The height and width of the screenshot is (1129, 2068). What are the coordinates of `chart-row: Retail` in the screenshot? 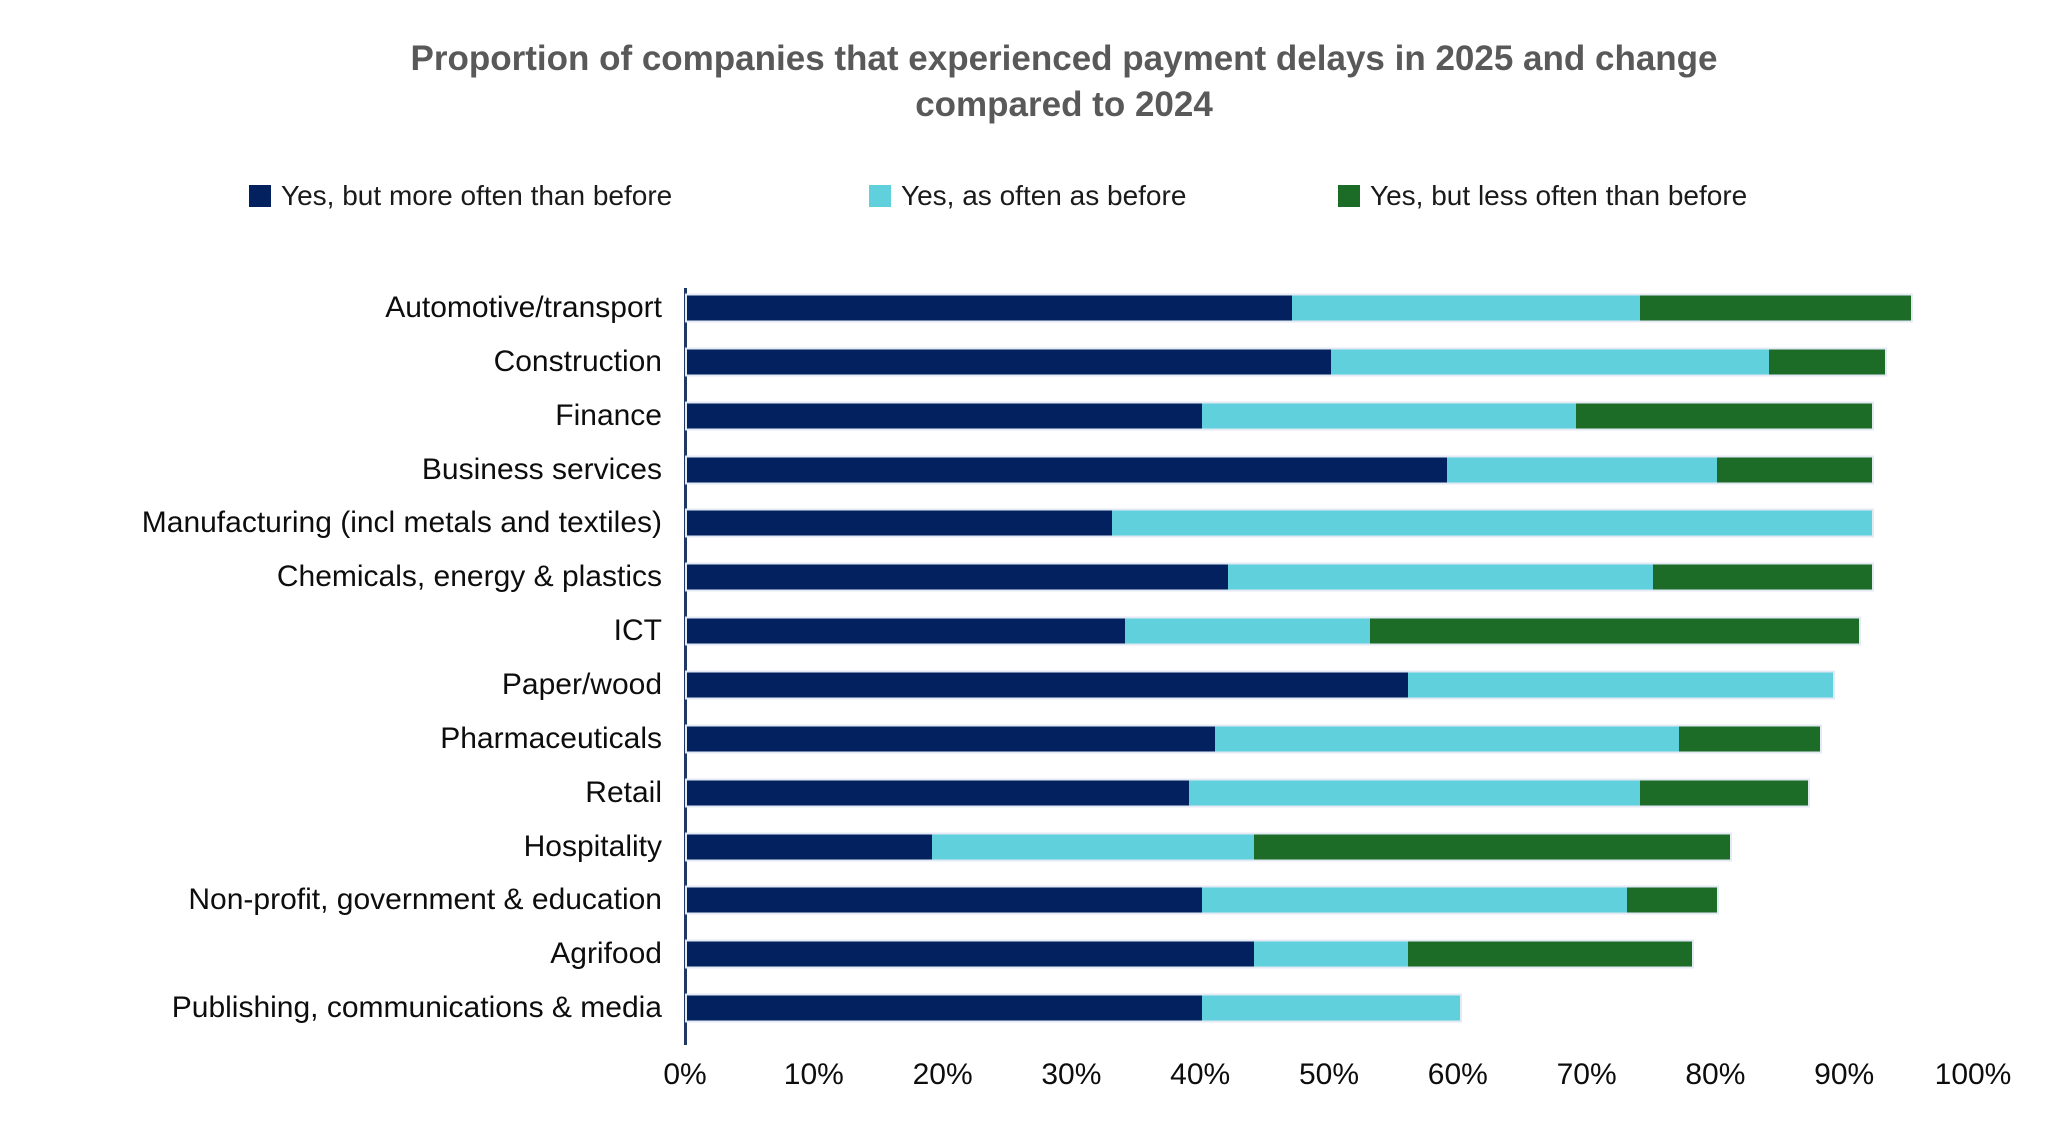 It's located at (1034, 793).